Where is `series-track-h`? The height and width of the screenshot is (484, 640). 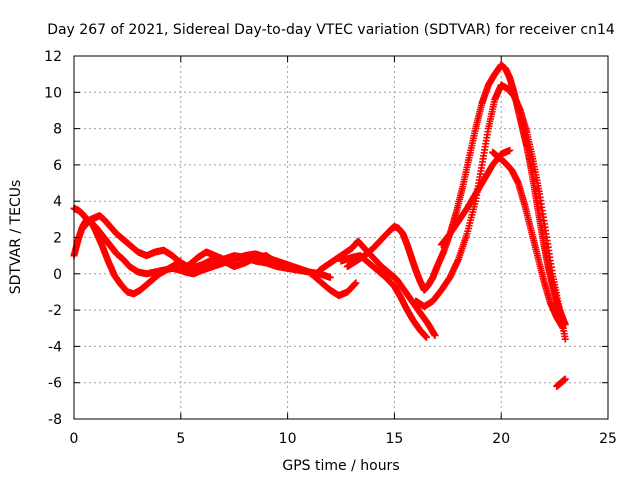
series-track-h is located at coordinates (490, 212).